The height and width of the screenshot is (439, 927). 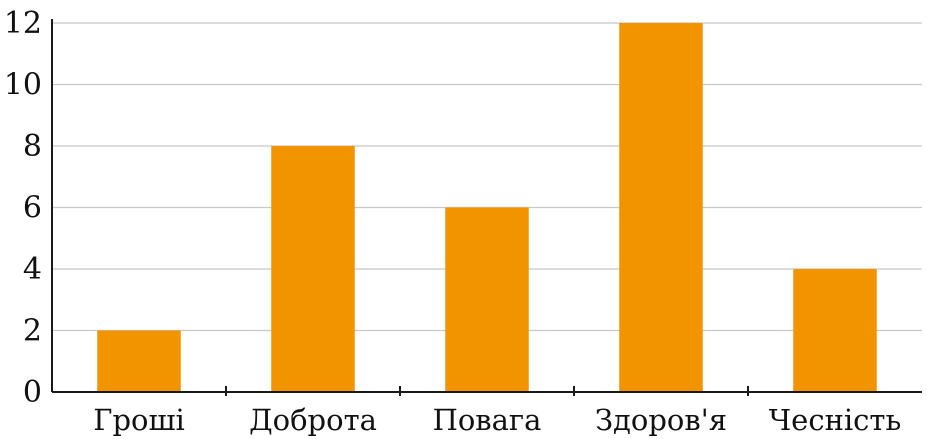 What do you see at coordinates (487, 420) in the screenshot?
I see `x-tick-label-3: Повага` at bounding box center [487, 420].